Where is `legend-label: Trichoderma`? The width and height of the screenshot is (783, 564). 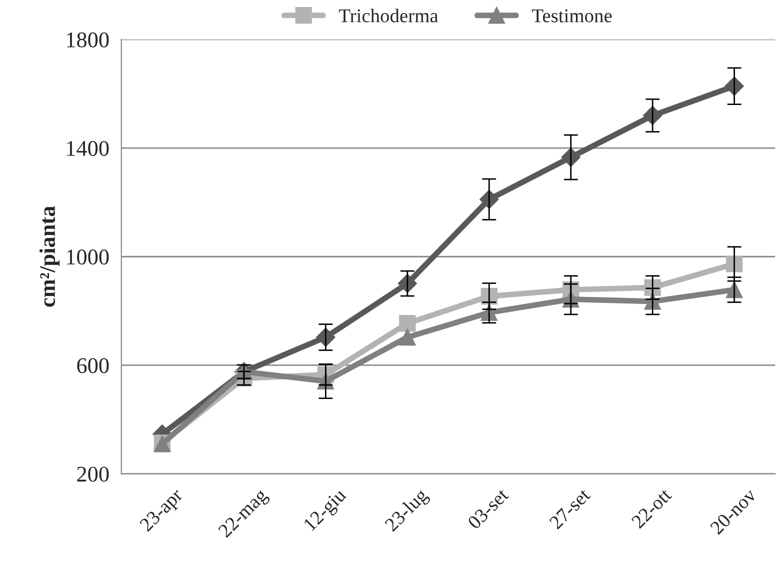
legend-label: Trichoderma is located at coordinates (388, 15).